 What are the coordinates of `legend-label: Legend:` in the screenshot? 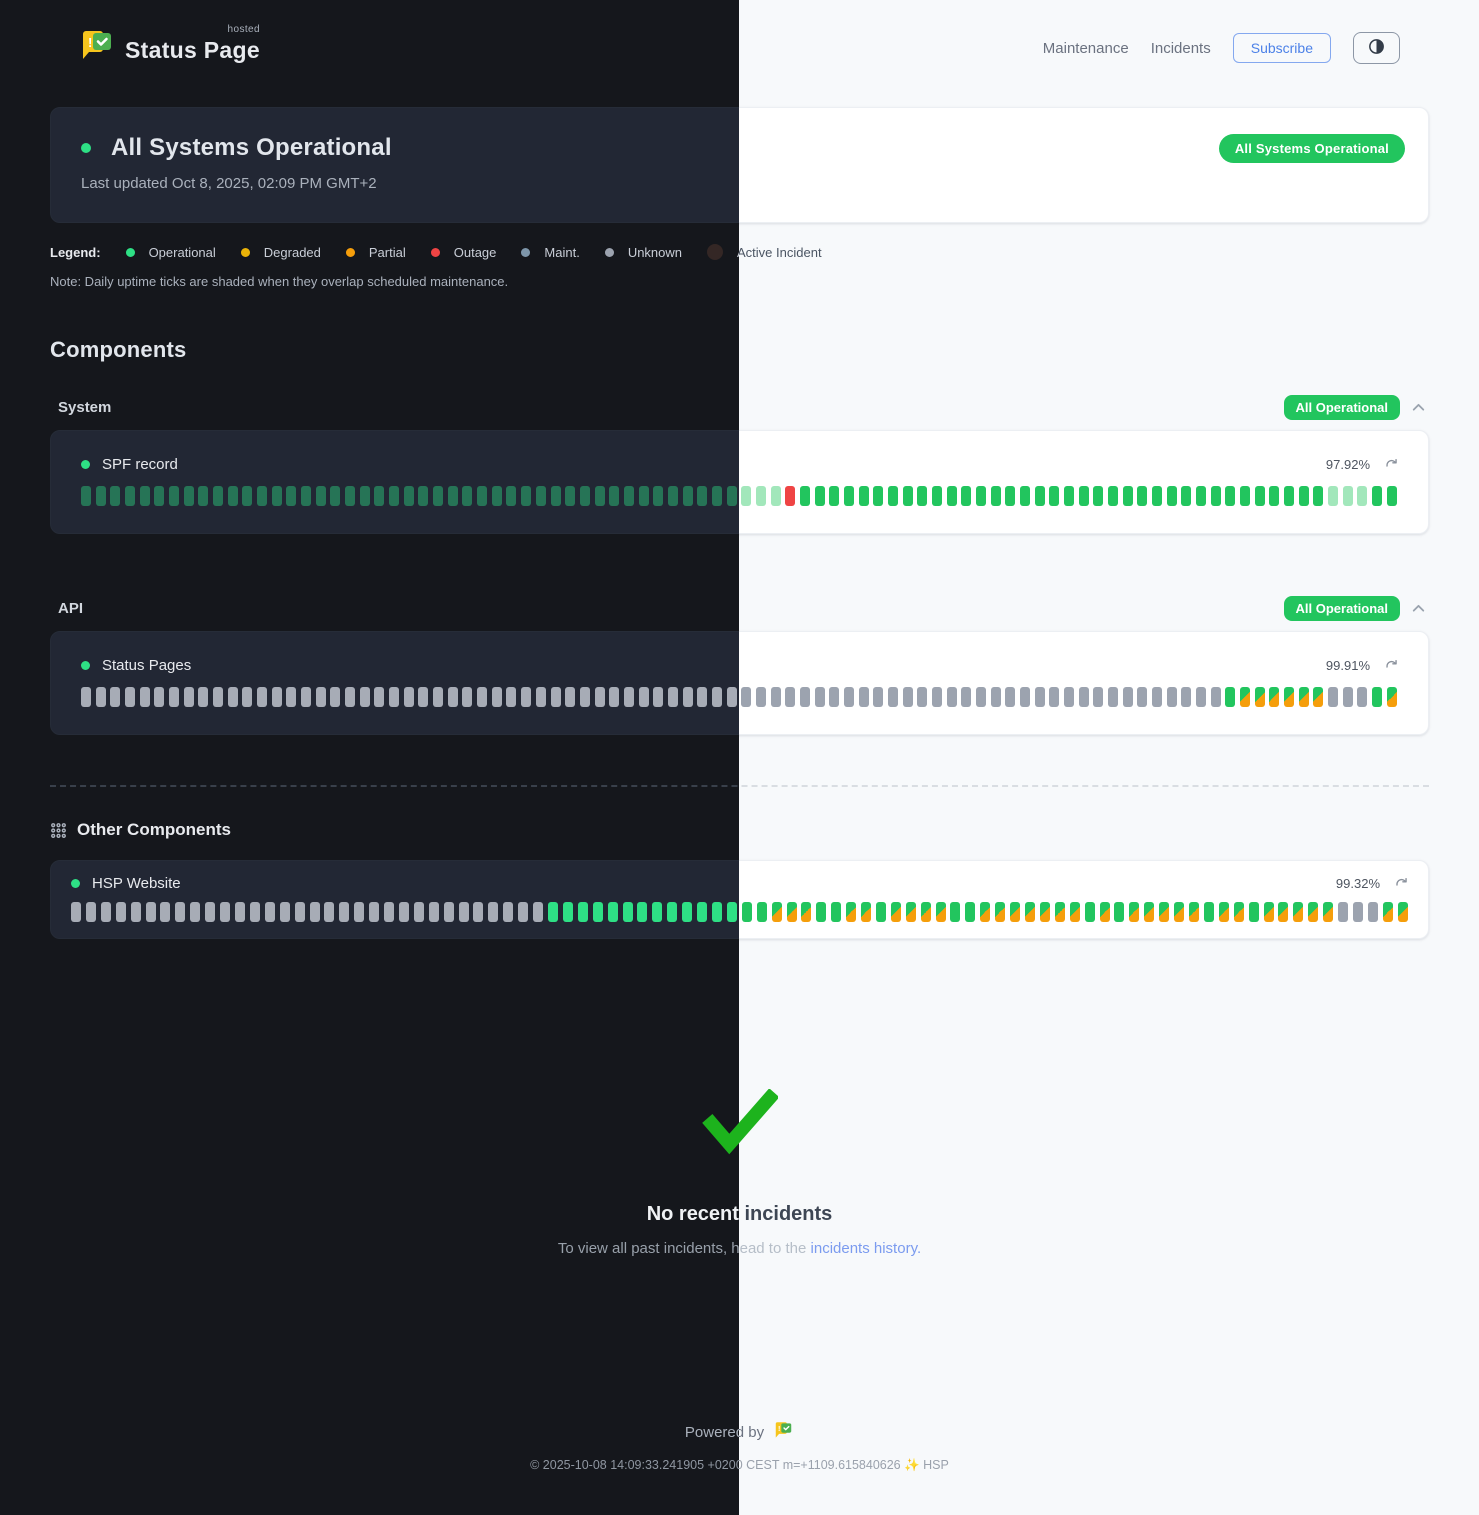 It's located at (75, 252).